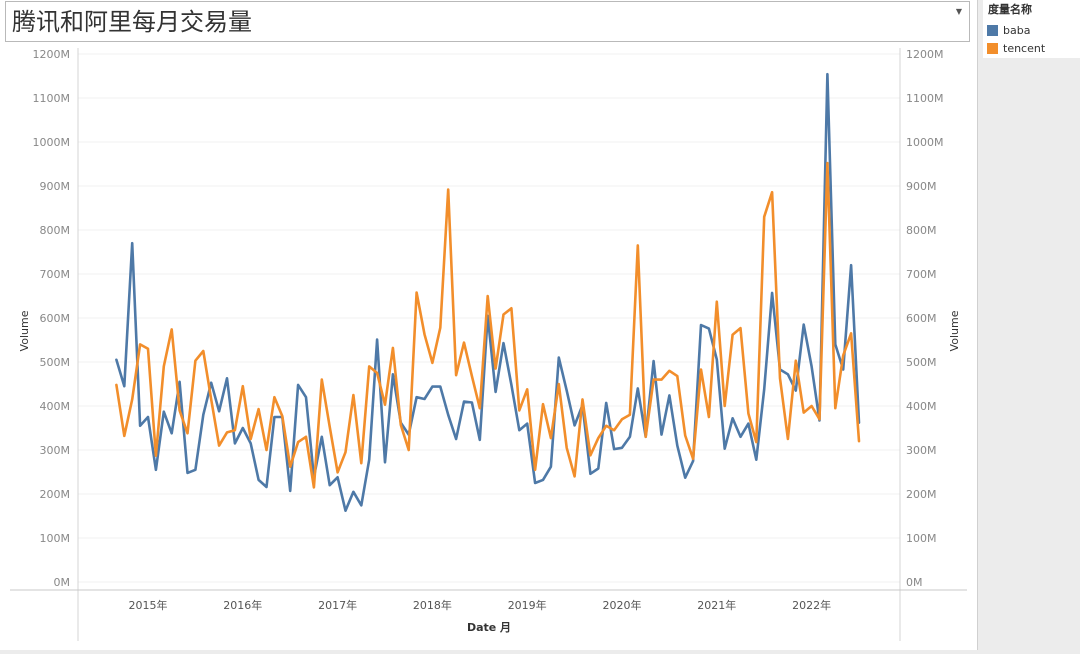  What do you see at coordinates (1031, 29) in the screenshot?
I see `legend: 度量名称 baba tencent` at bounding box center [1031, 29].